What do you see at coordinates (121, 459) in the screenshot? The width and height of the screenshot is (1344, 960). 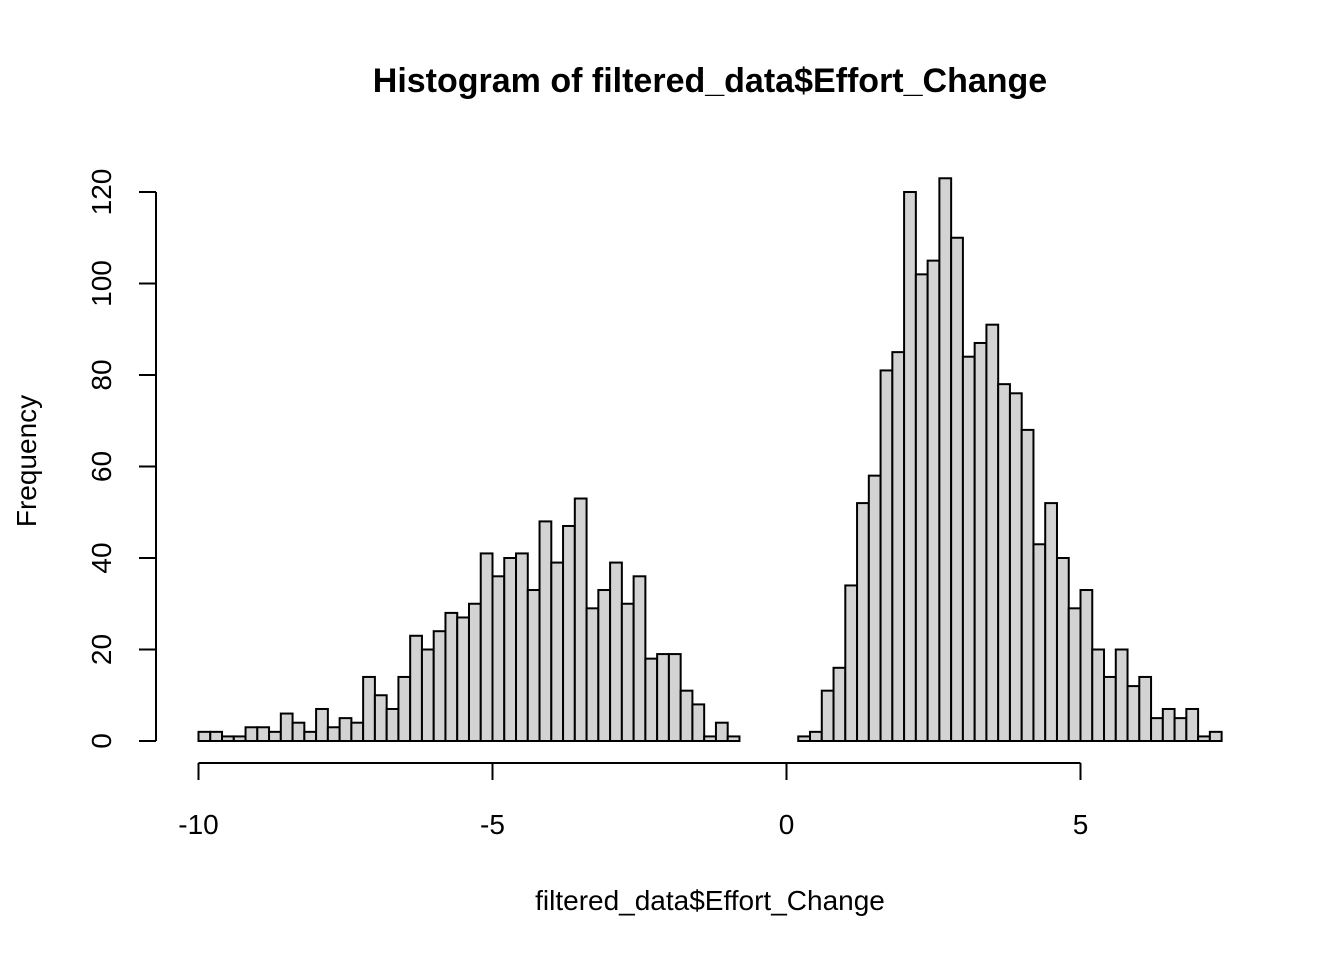 I see `y-axis: 0 20 40 60 80 100 120` at bounding box center [121, 459].